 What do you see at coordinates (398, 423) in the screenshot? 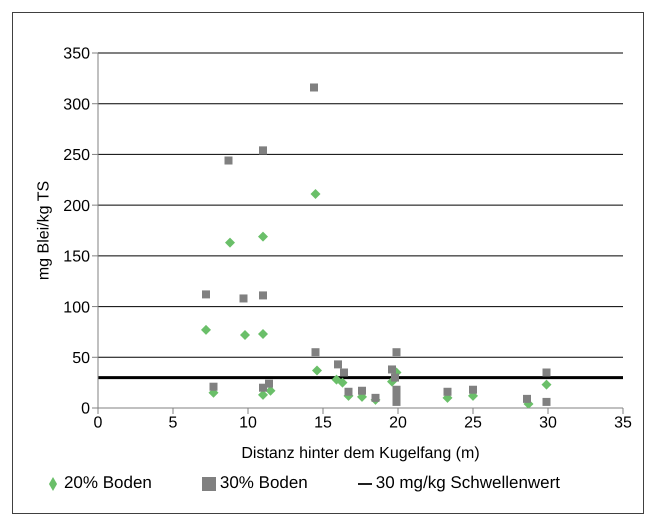
I see `x-tick-label: 20` at bounding box center [398, 423].